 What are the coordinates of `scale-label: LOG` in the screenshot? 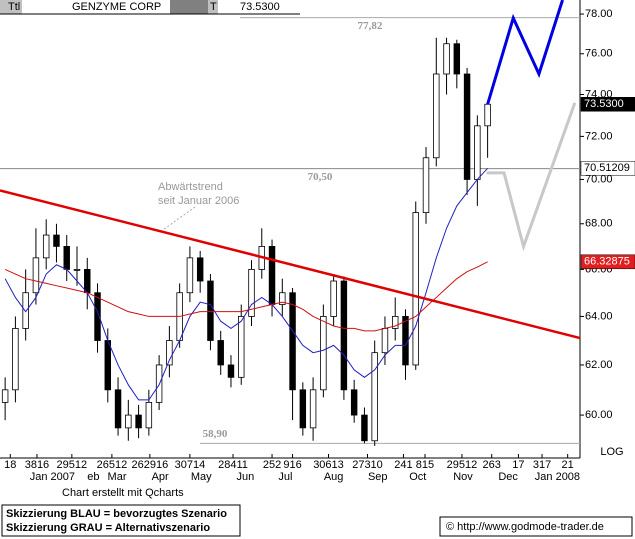 It's located at (611, 452).